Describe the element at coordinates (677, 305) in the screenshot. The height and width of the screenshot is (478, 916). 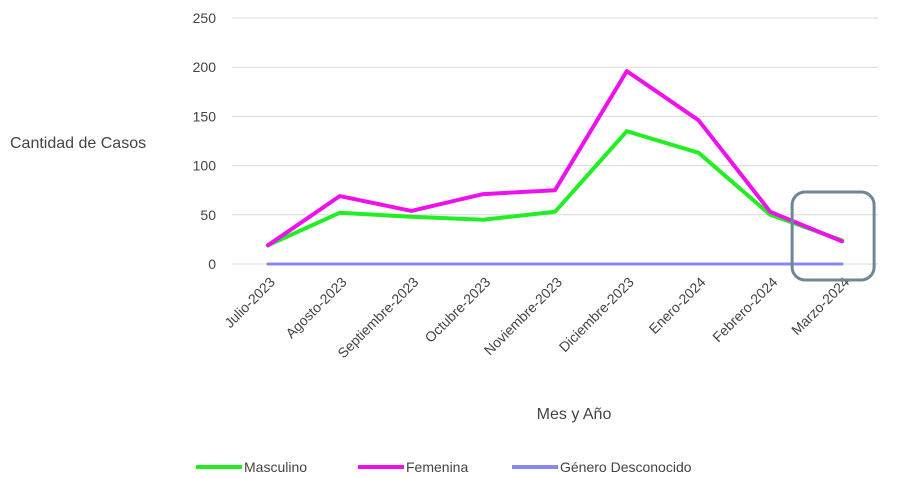
I see `x-tick-label-7: Enero-2024` at that location.